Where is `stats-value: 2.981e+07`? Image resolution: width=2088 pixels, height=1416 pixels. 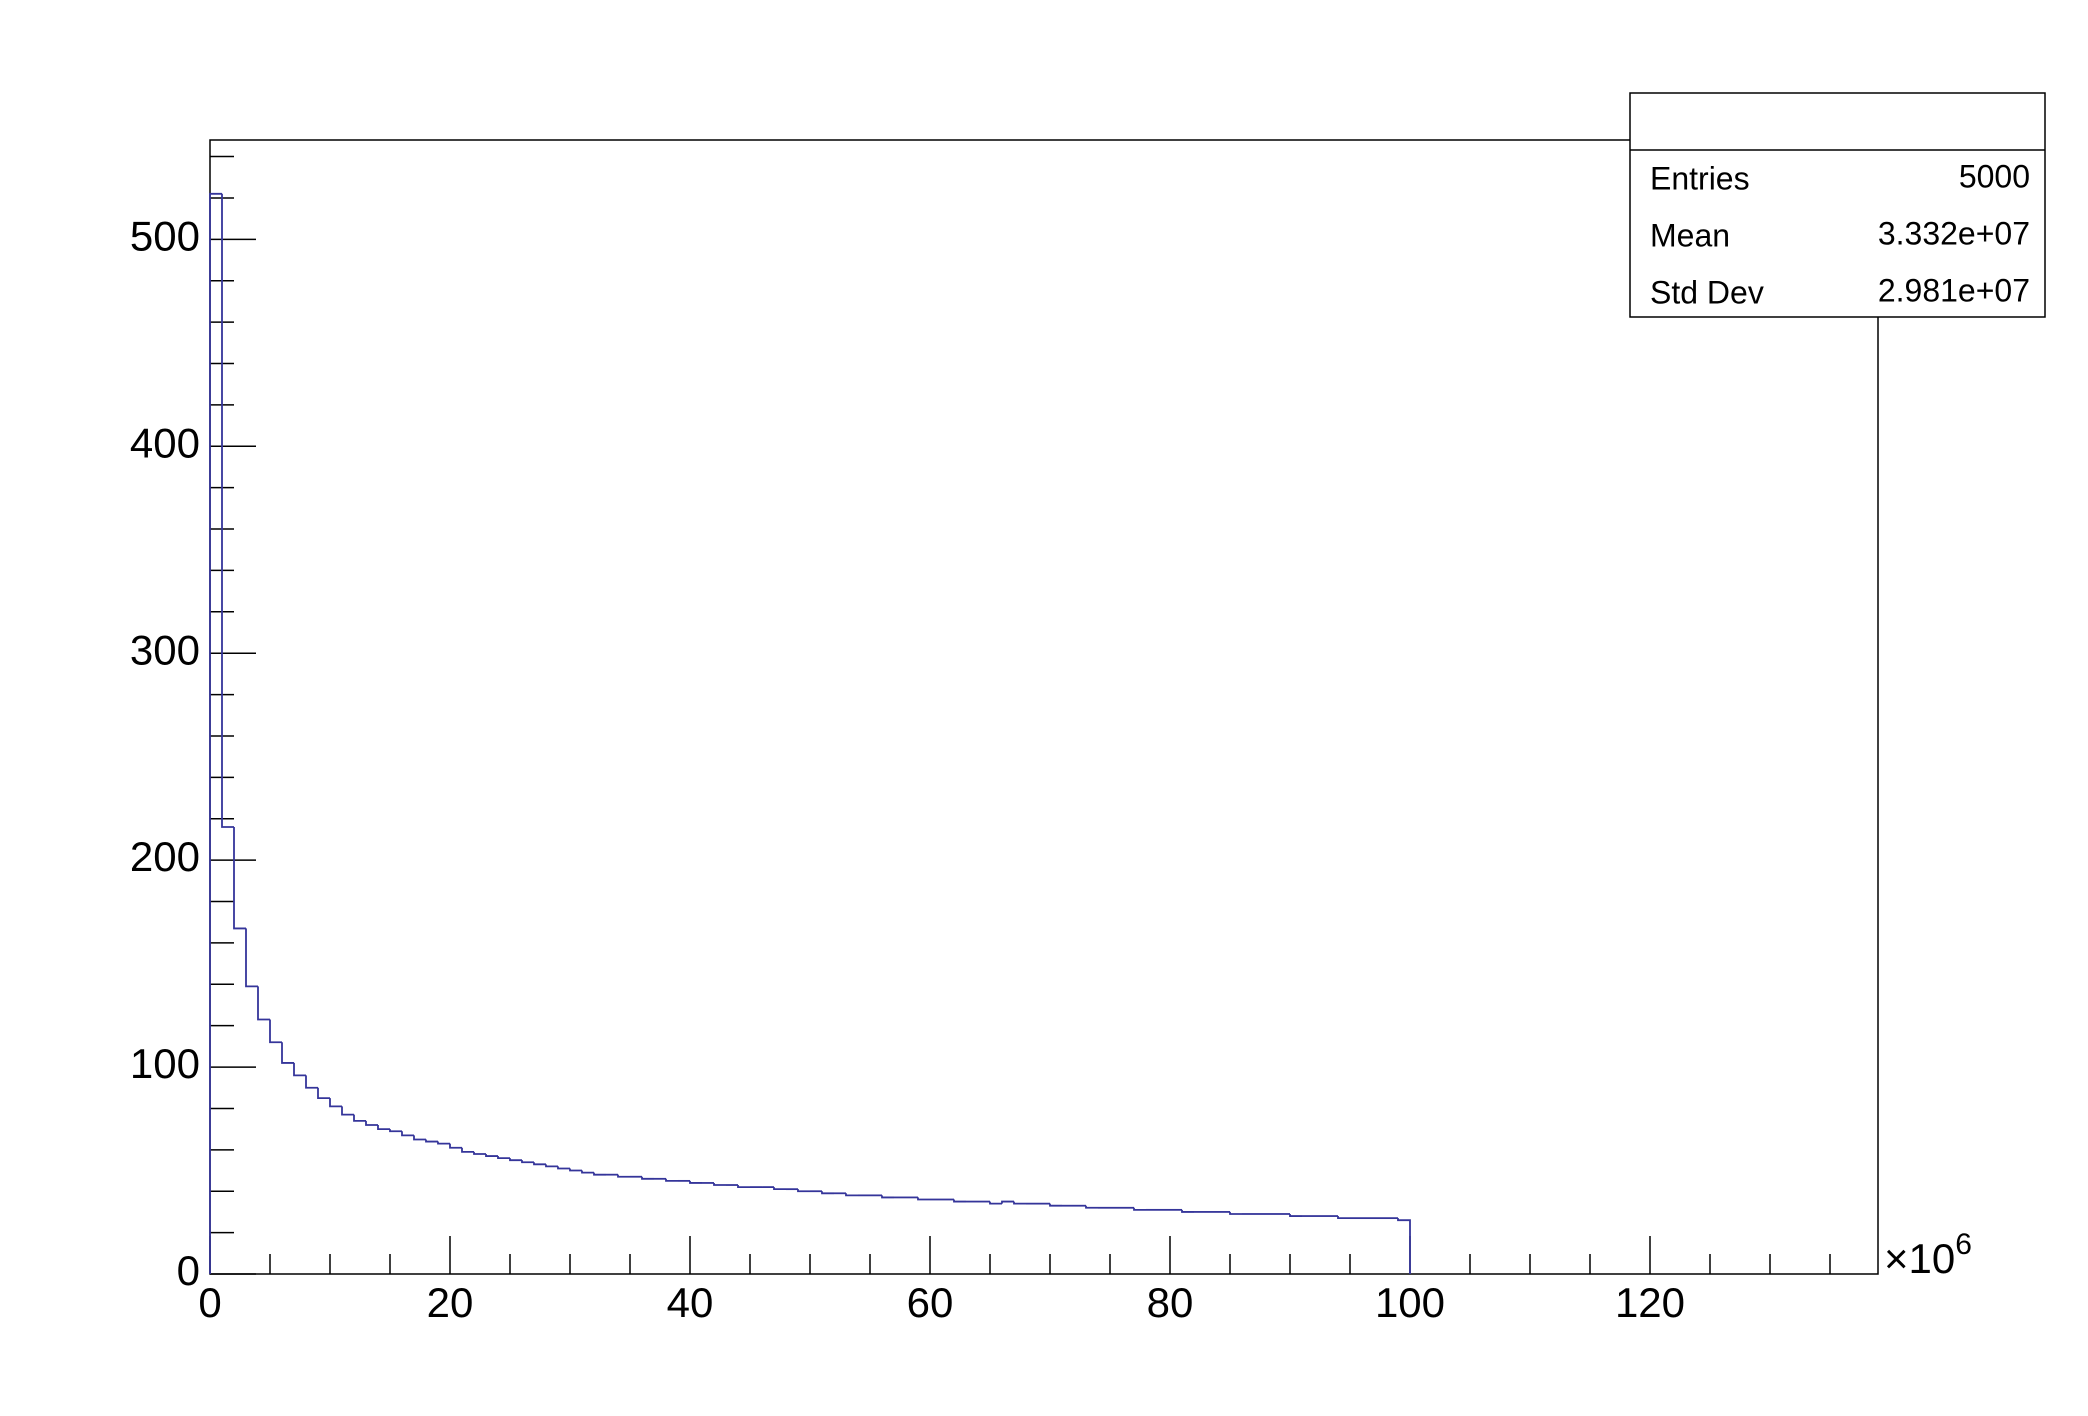
stats-value: 2.981e+07 is located at coordinates (1954, 290).